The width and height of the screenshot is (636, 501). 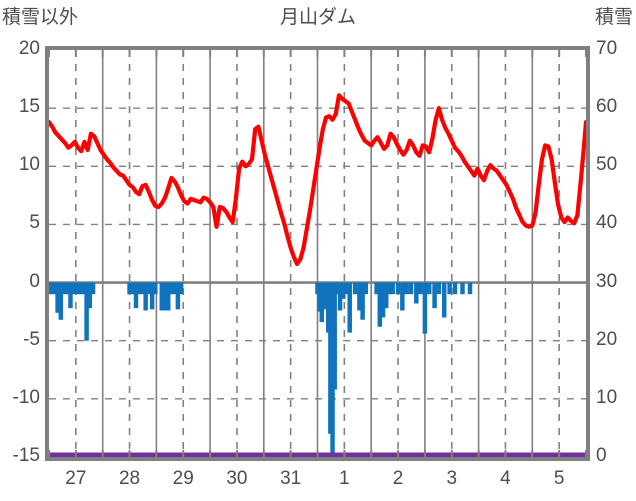 What do you see at coordinates (29, 48) in the screenshot?
I see `y-axis-left-tick-label: 20` at bounding box center [29, 48].